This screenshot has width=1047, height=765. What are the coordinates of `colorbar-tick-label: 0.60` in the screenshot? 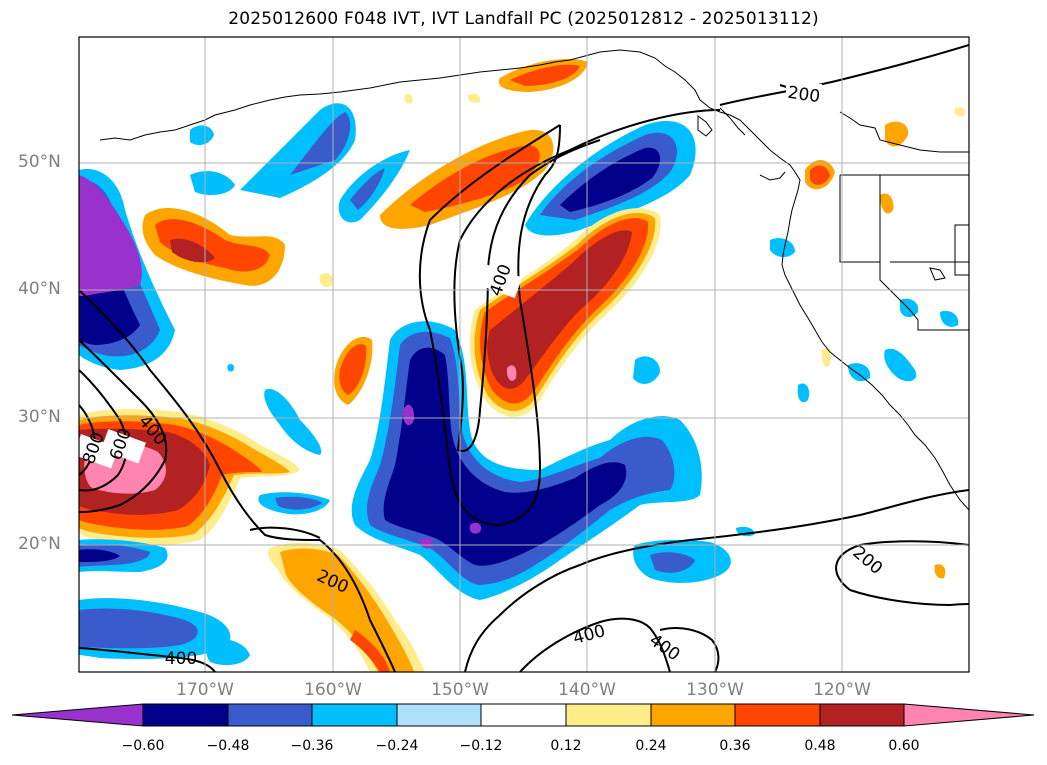 It's located at (904, 746).